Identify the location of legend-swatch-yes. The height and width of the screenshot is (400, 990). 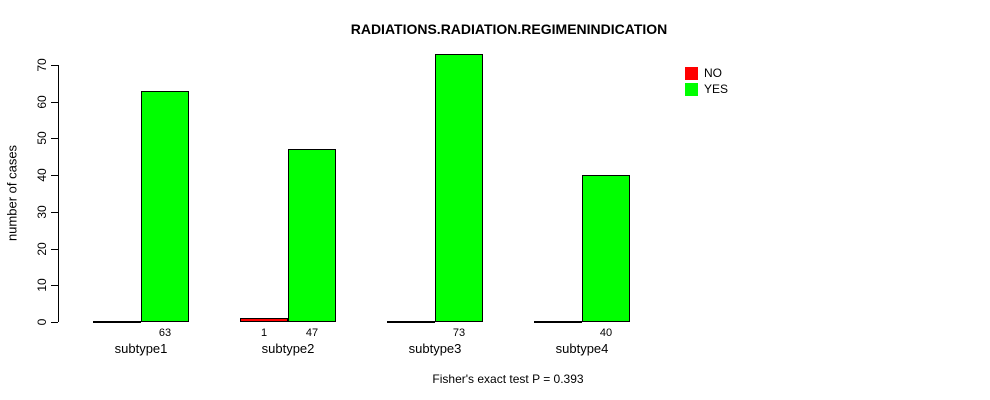
(691, 89).